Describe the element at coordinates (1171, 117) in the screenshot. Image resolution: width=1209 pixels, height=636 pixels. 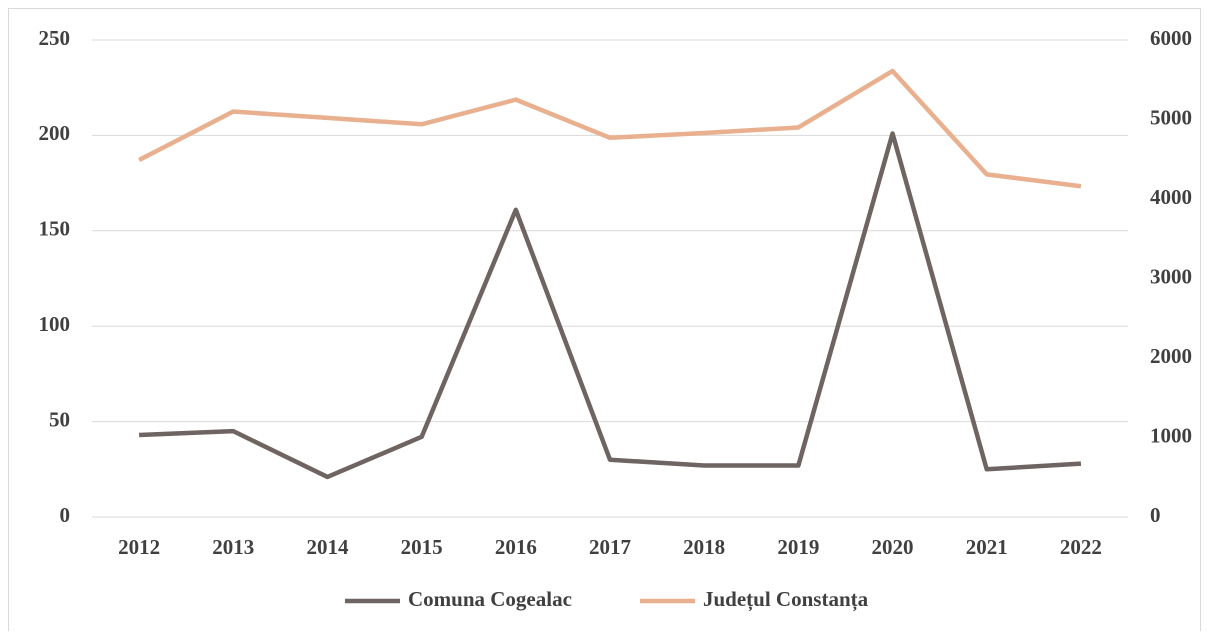
I see `y2-tick-label: 5000` at that location.